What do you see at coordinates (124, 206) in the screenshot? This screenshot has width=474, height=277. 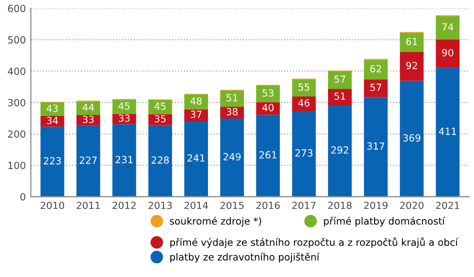 I see `x-tick-label: 2012` at bounding box center [124, 206].